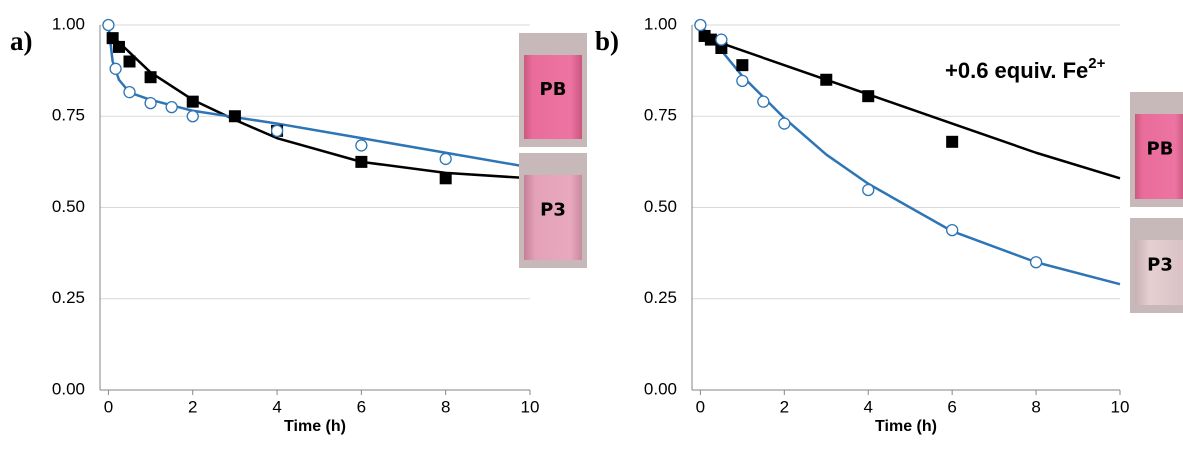  I want to click on annotation: +0.6 equiv. Fe2+, so click(1025, 69).